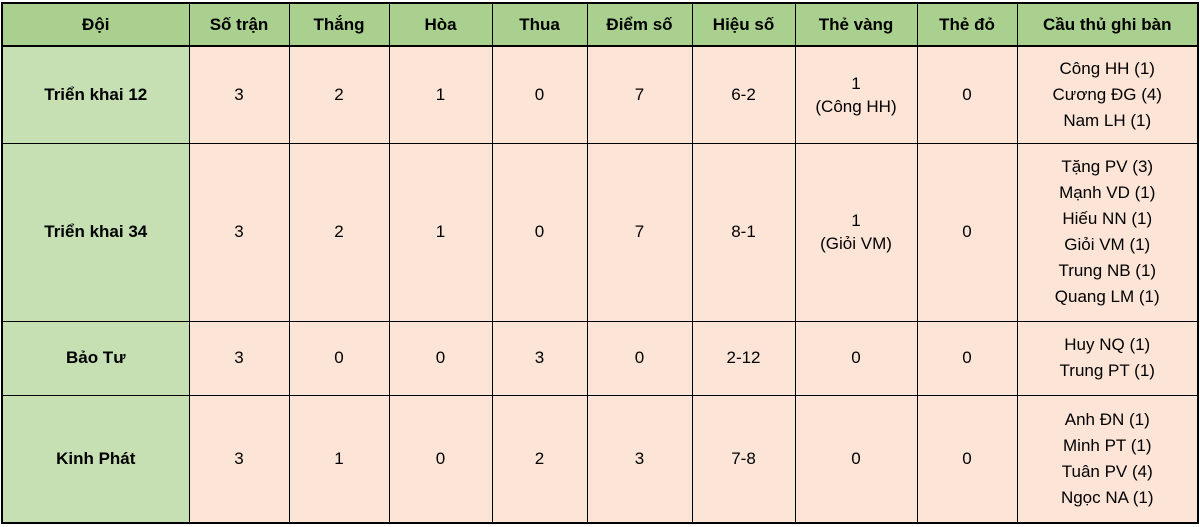 The height and width of the screenshot is (527, 1200). Describe the element at coordinates (339, 24) in the screenshot. I see `header-wins: Thắng` at that location.